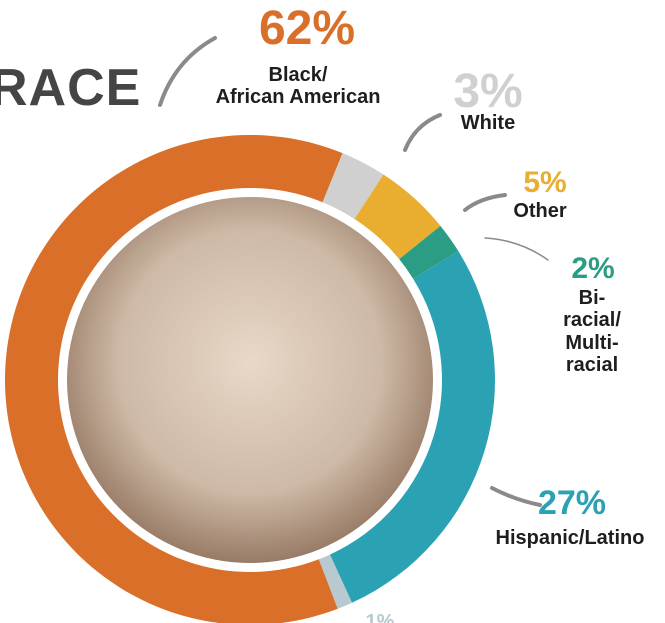  I want to click on category-label: Other, so click(540, 211).